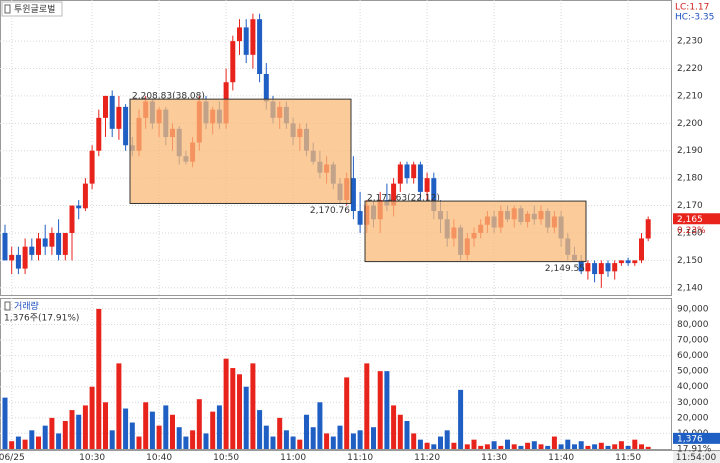 Image resolution: width=720 pixels, height=463 pixels. Describe the element at coordinates (694, 18) in the screenshot. I see `info-hc: HC:-3.35` at that location.